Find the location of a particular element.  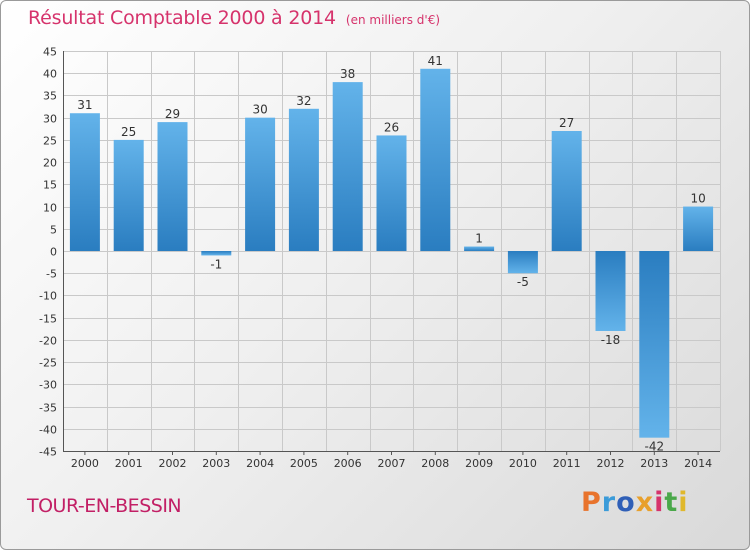

data-label: 10 is located at coordinates (697, 199).